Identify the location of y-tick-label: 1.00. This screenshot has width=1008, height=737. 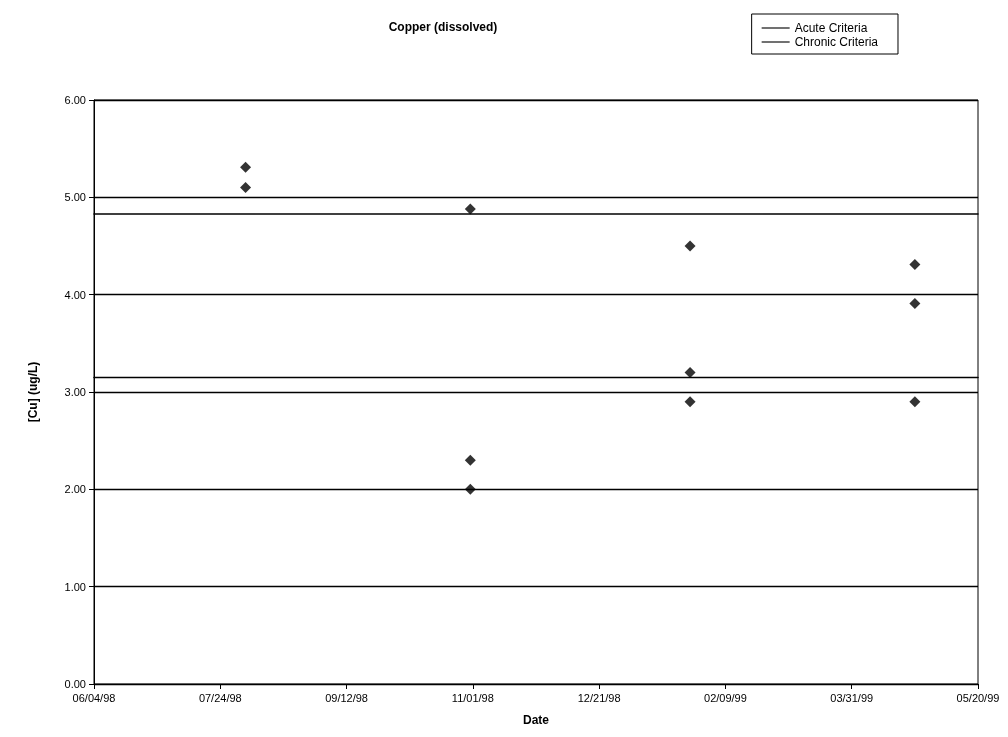
(75, 586).